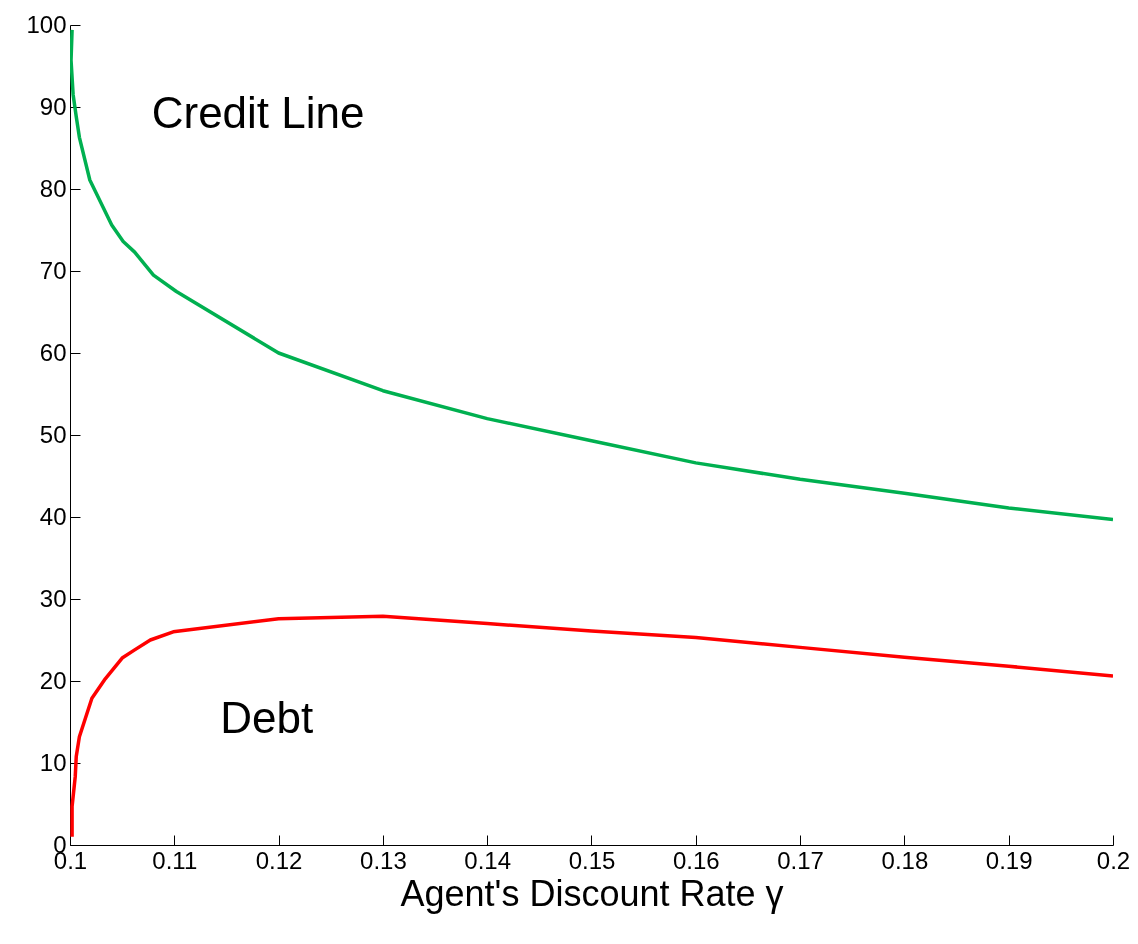  I want to click on x-tick-label: 0.15, so click(592, 860).